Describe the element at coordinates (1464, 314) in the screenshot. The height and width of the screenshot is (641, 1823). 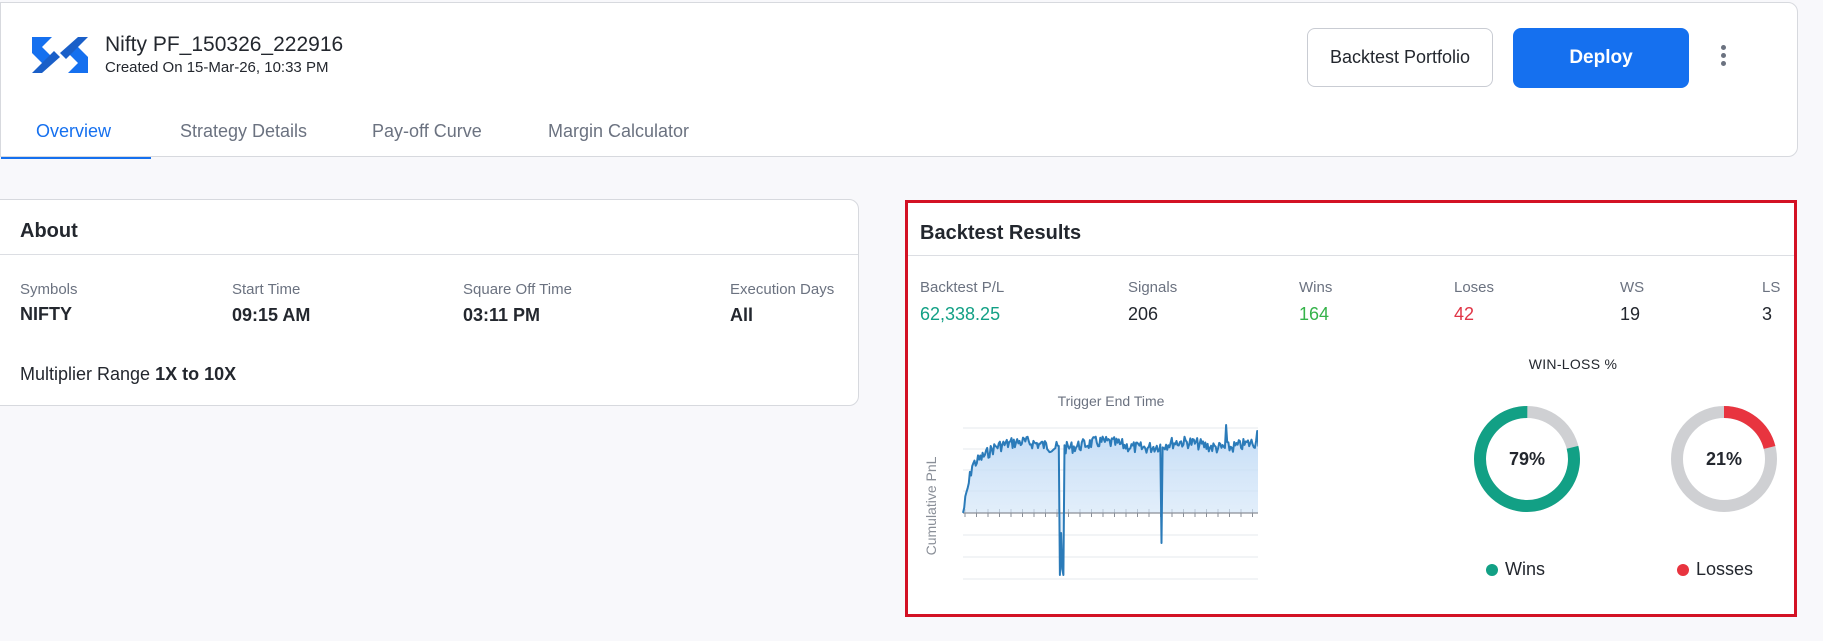
I see `loses-value: 42` at that location.